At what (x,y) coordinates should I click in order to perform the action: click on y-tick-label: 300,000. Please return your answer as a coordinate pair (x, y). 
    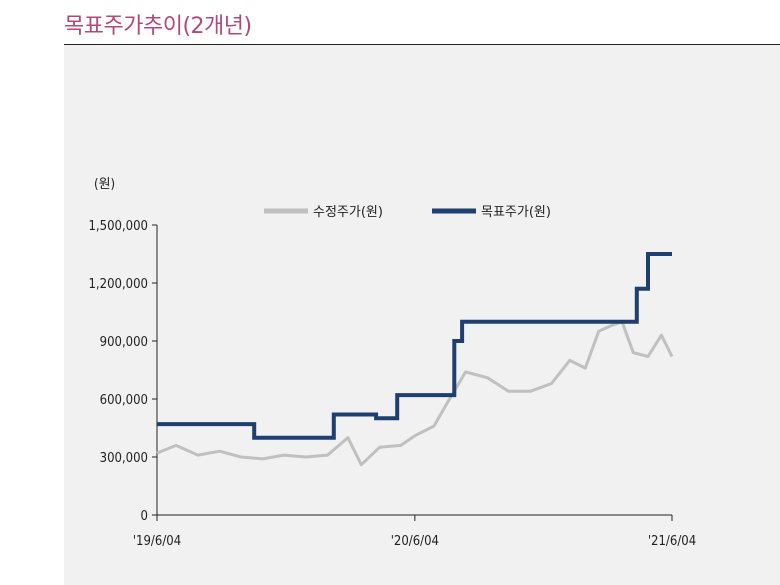
    Looking at the image, I should click on (124, 458).